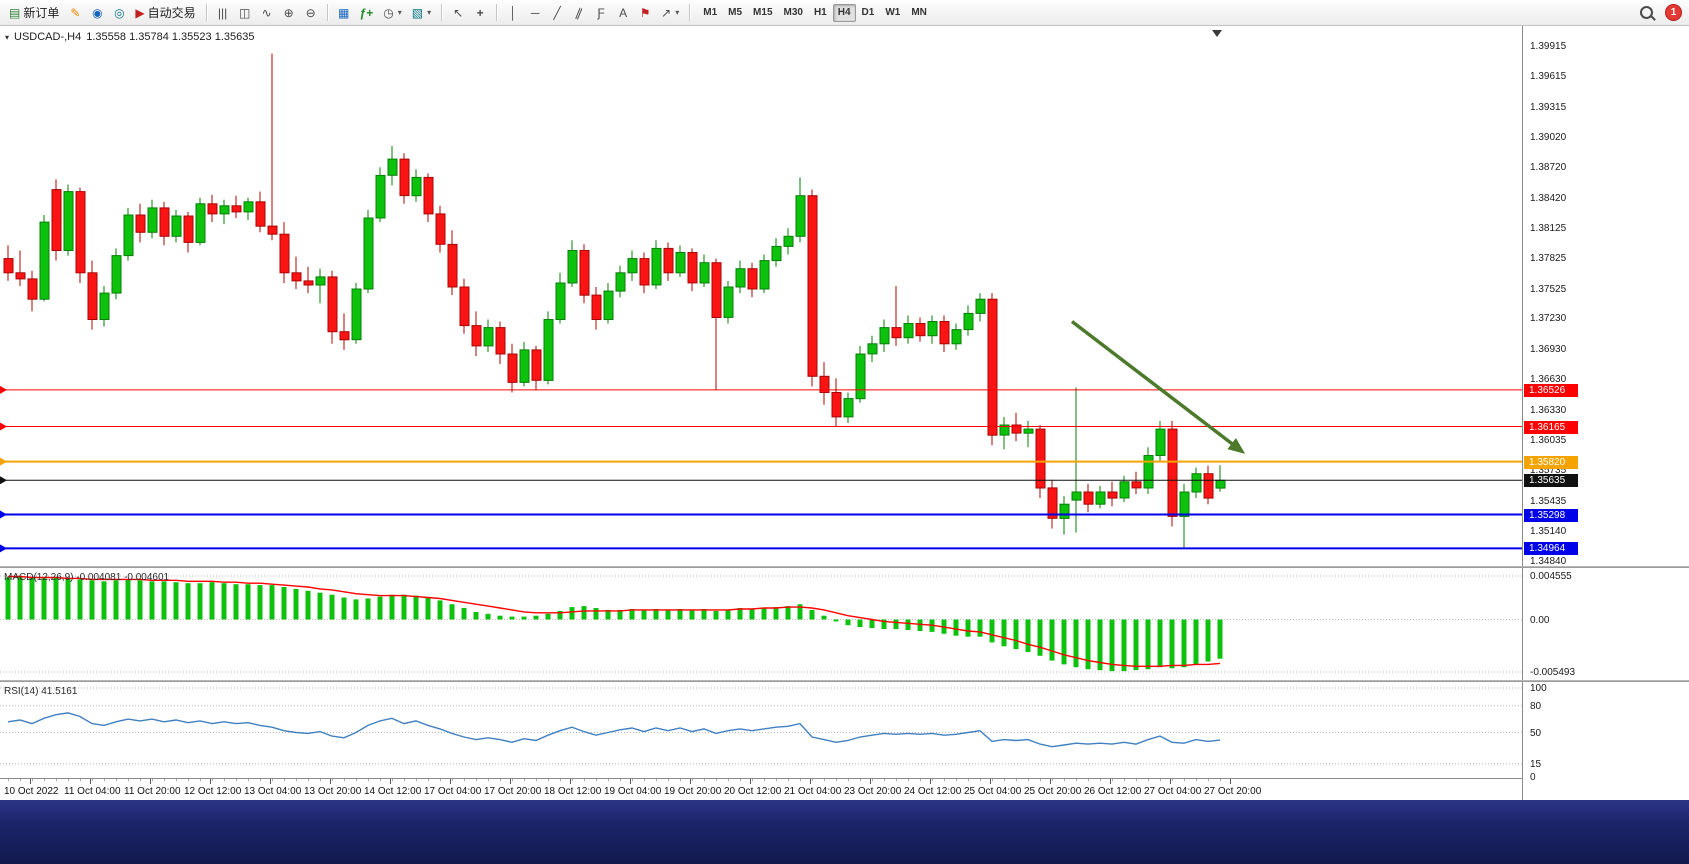  What do you see at coordinates (868, 13) in the screenshot?
I see `timeframe-D1: D1` at bounding box center [868, 13].